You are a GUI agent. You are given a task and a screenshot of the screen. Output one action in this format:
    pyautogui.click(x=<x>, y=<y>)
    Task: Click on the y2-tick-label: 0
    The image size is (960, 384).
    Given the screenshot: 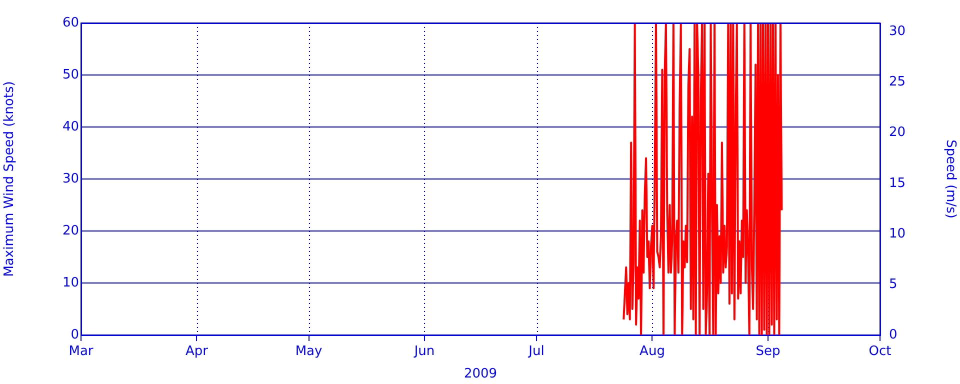 What is the action you would take?
    pyautogui.click(x=893, y=334)
    